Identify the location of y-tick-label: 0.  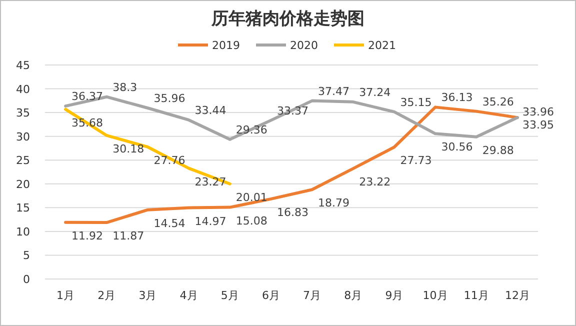
(26, 279).